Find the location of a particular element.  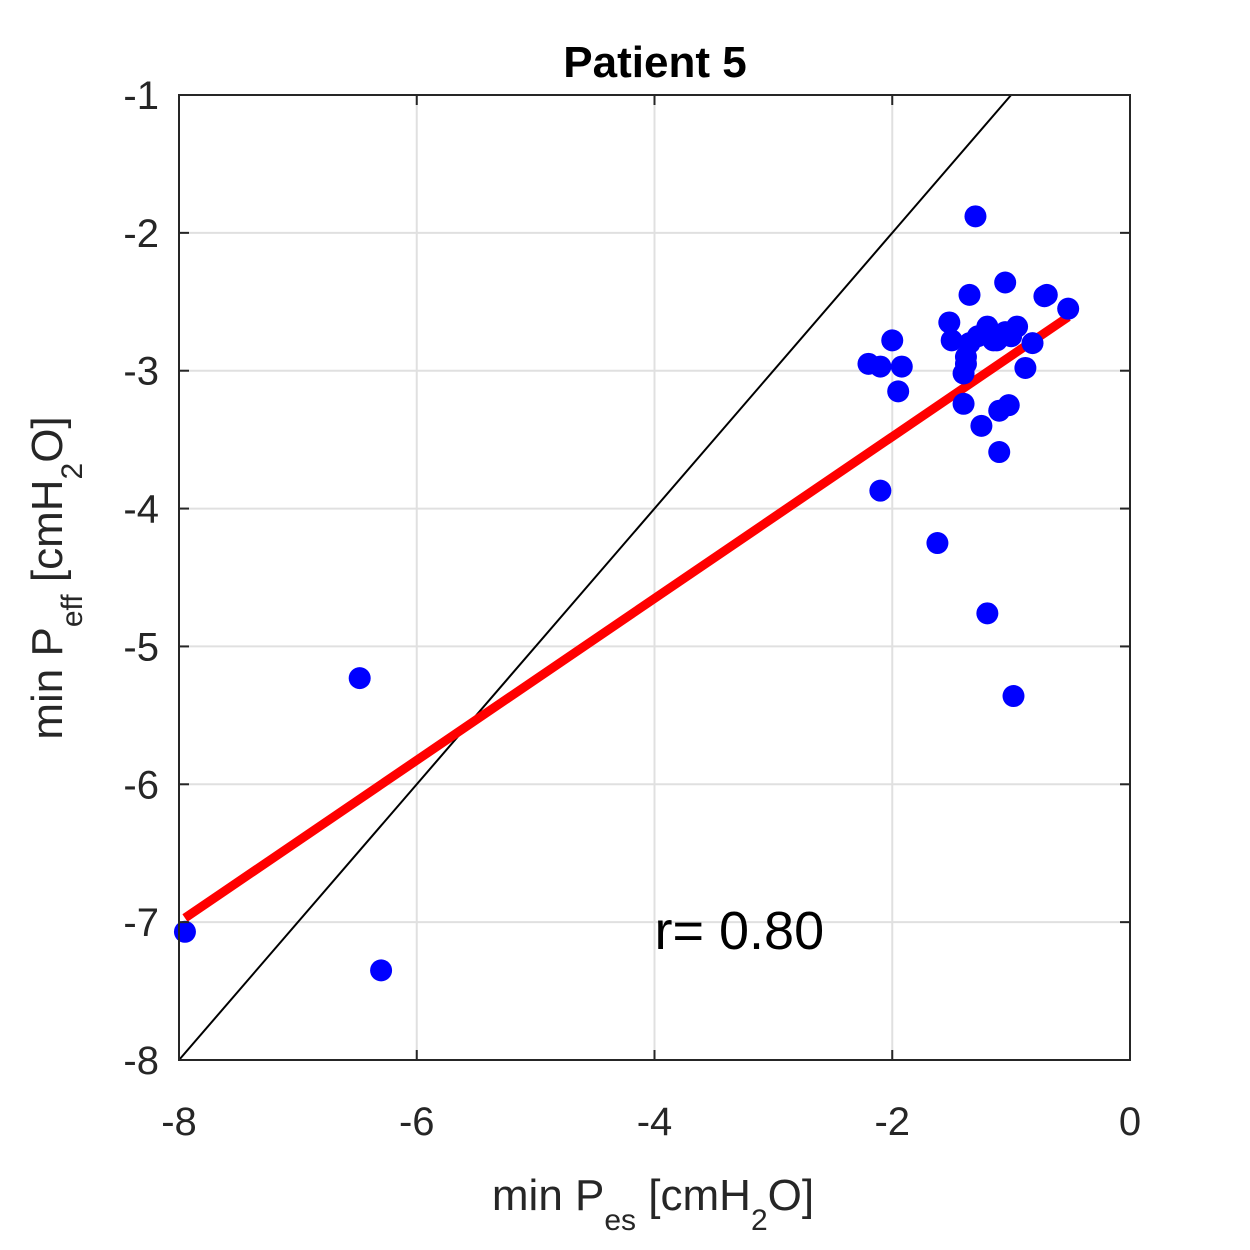

x-axis-label-sub: es is located at coordinates (620, 1220).